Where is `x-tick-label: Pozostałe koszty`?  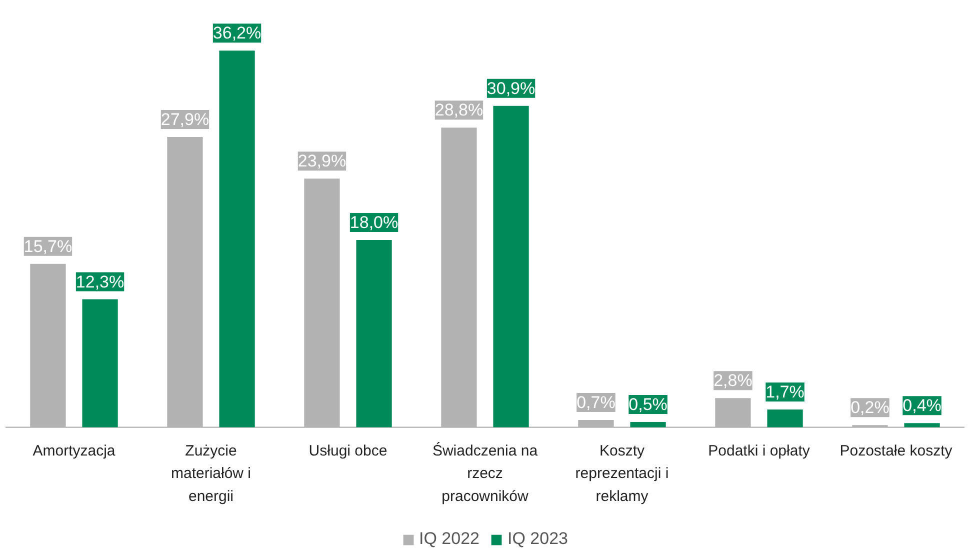 x-tick-label: Pozostałe koszty is located at coordinates (896, 451).